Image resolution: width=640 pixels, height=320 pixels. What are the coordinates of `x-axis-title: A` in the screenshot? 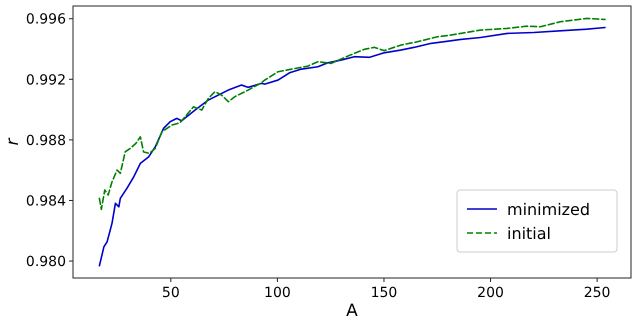 It's located at (352, 310).